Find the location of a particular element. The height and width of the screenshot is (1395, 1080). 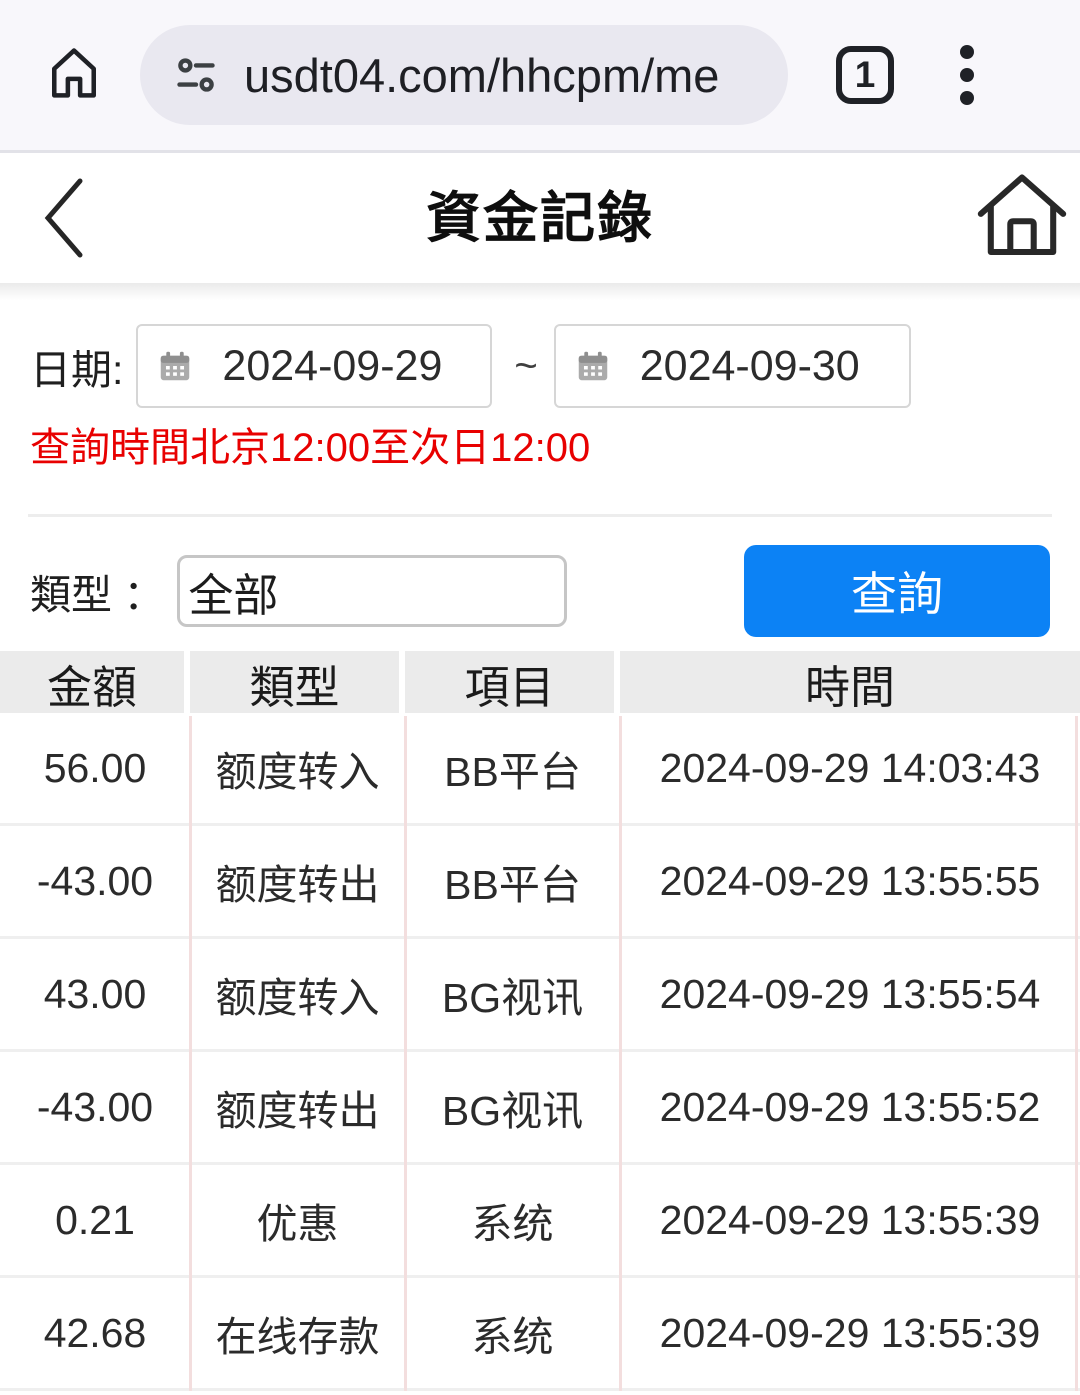

back-button is located at coordinates (64, 218).